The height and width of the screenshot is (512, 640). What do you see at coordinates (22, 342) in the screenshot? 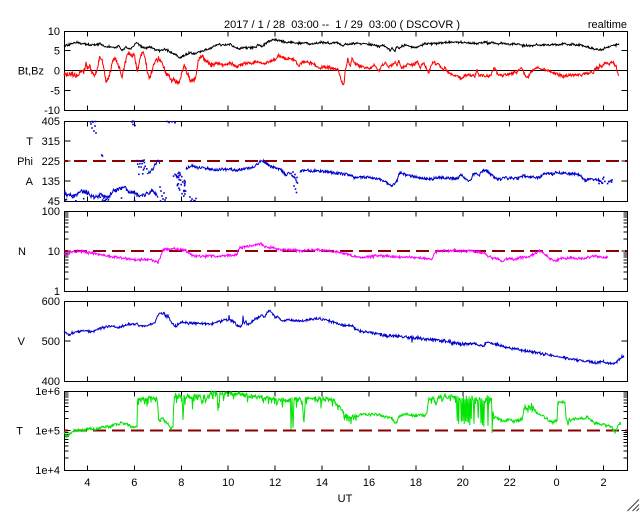
I see `svg-text: V` at bounding box center [22, 342].